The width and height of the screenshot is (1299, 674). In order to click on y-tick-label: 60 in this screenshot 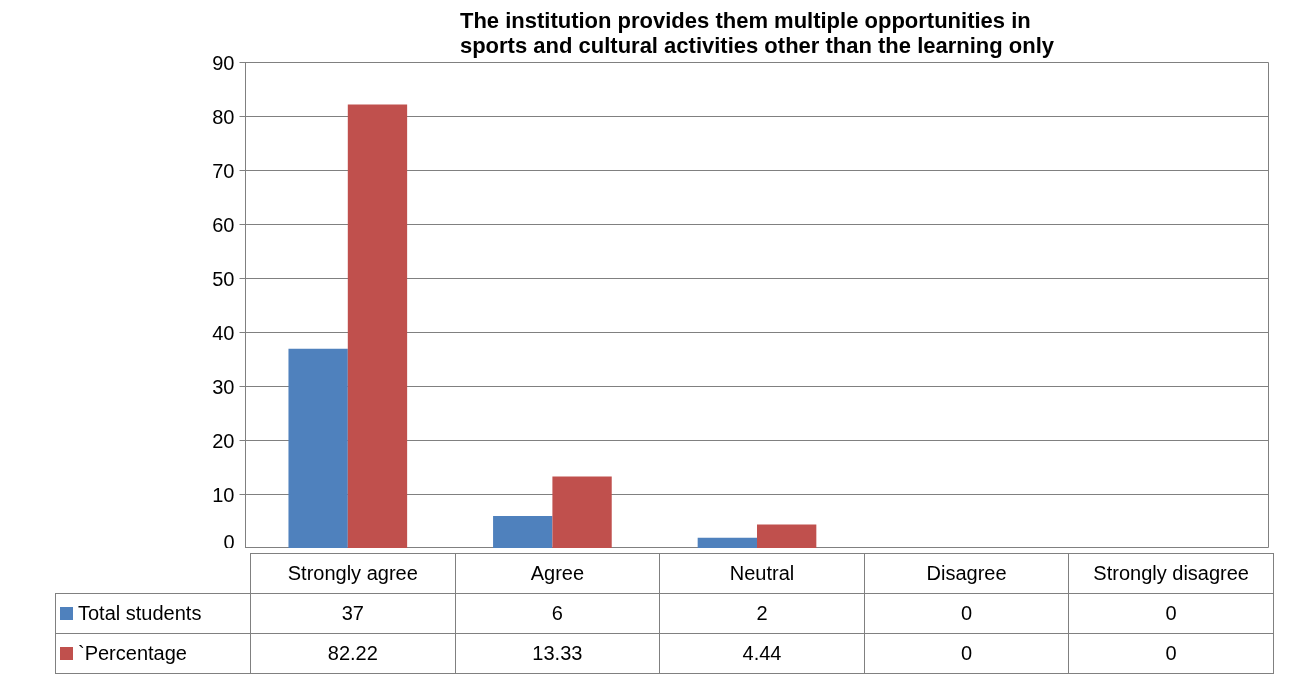, I will do `click(223, 224)`.